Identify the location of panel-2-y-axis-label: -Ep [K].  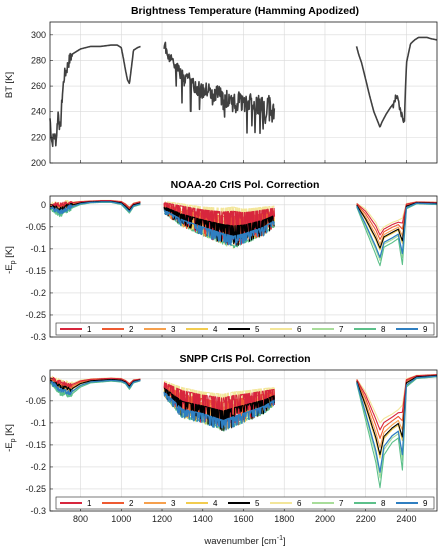
(10, 260).